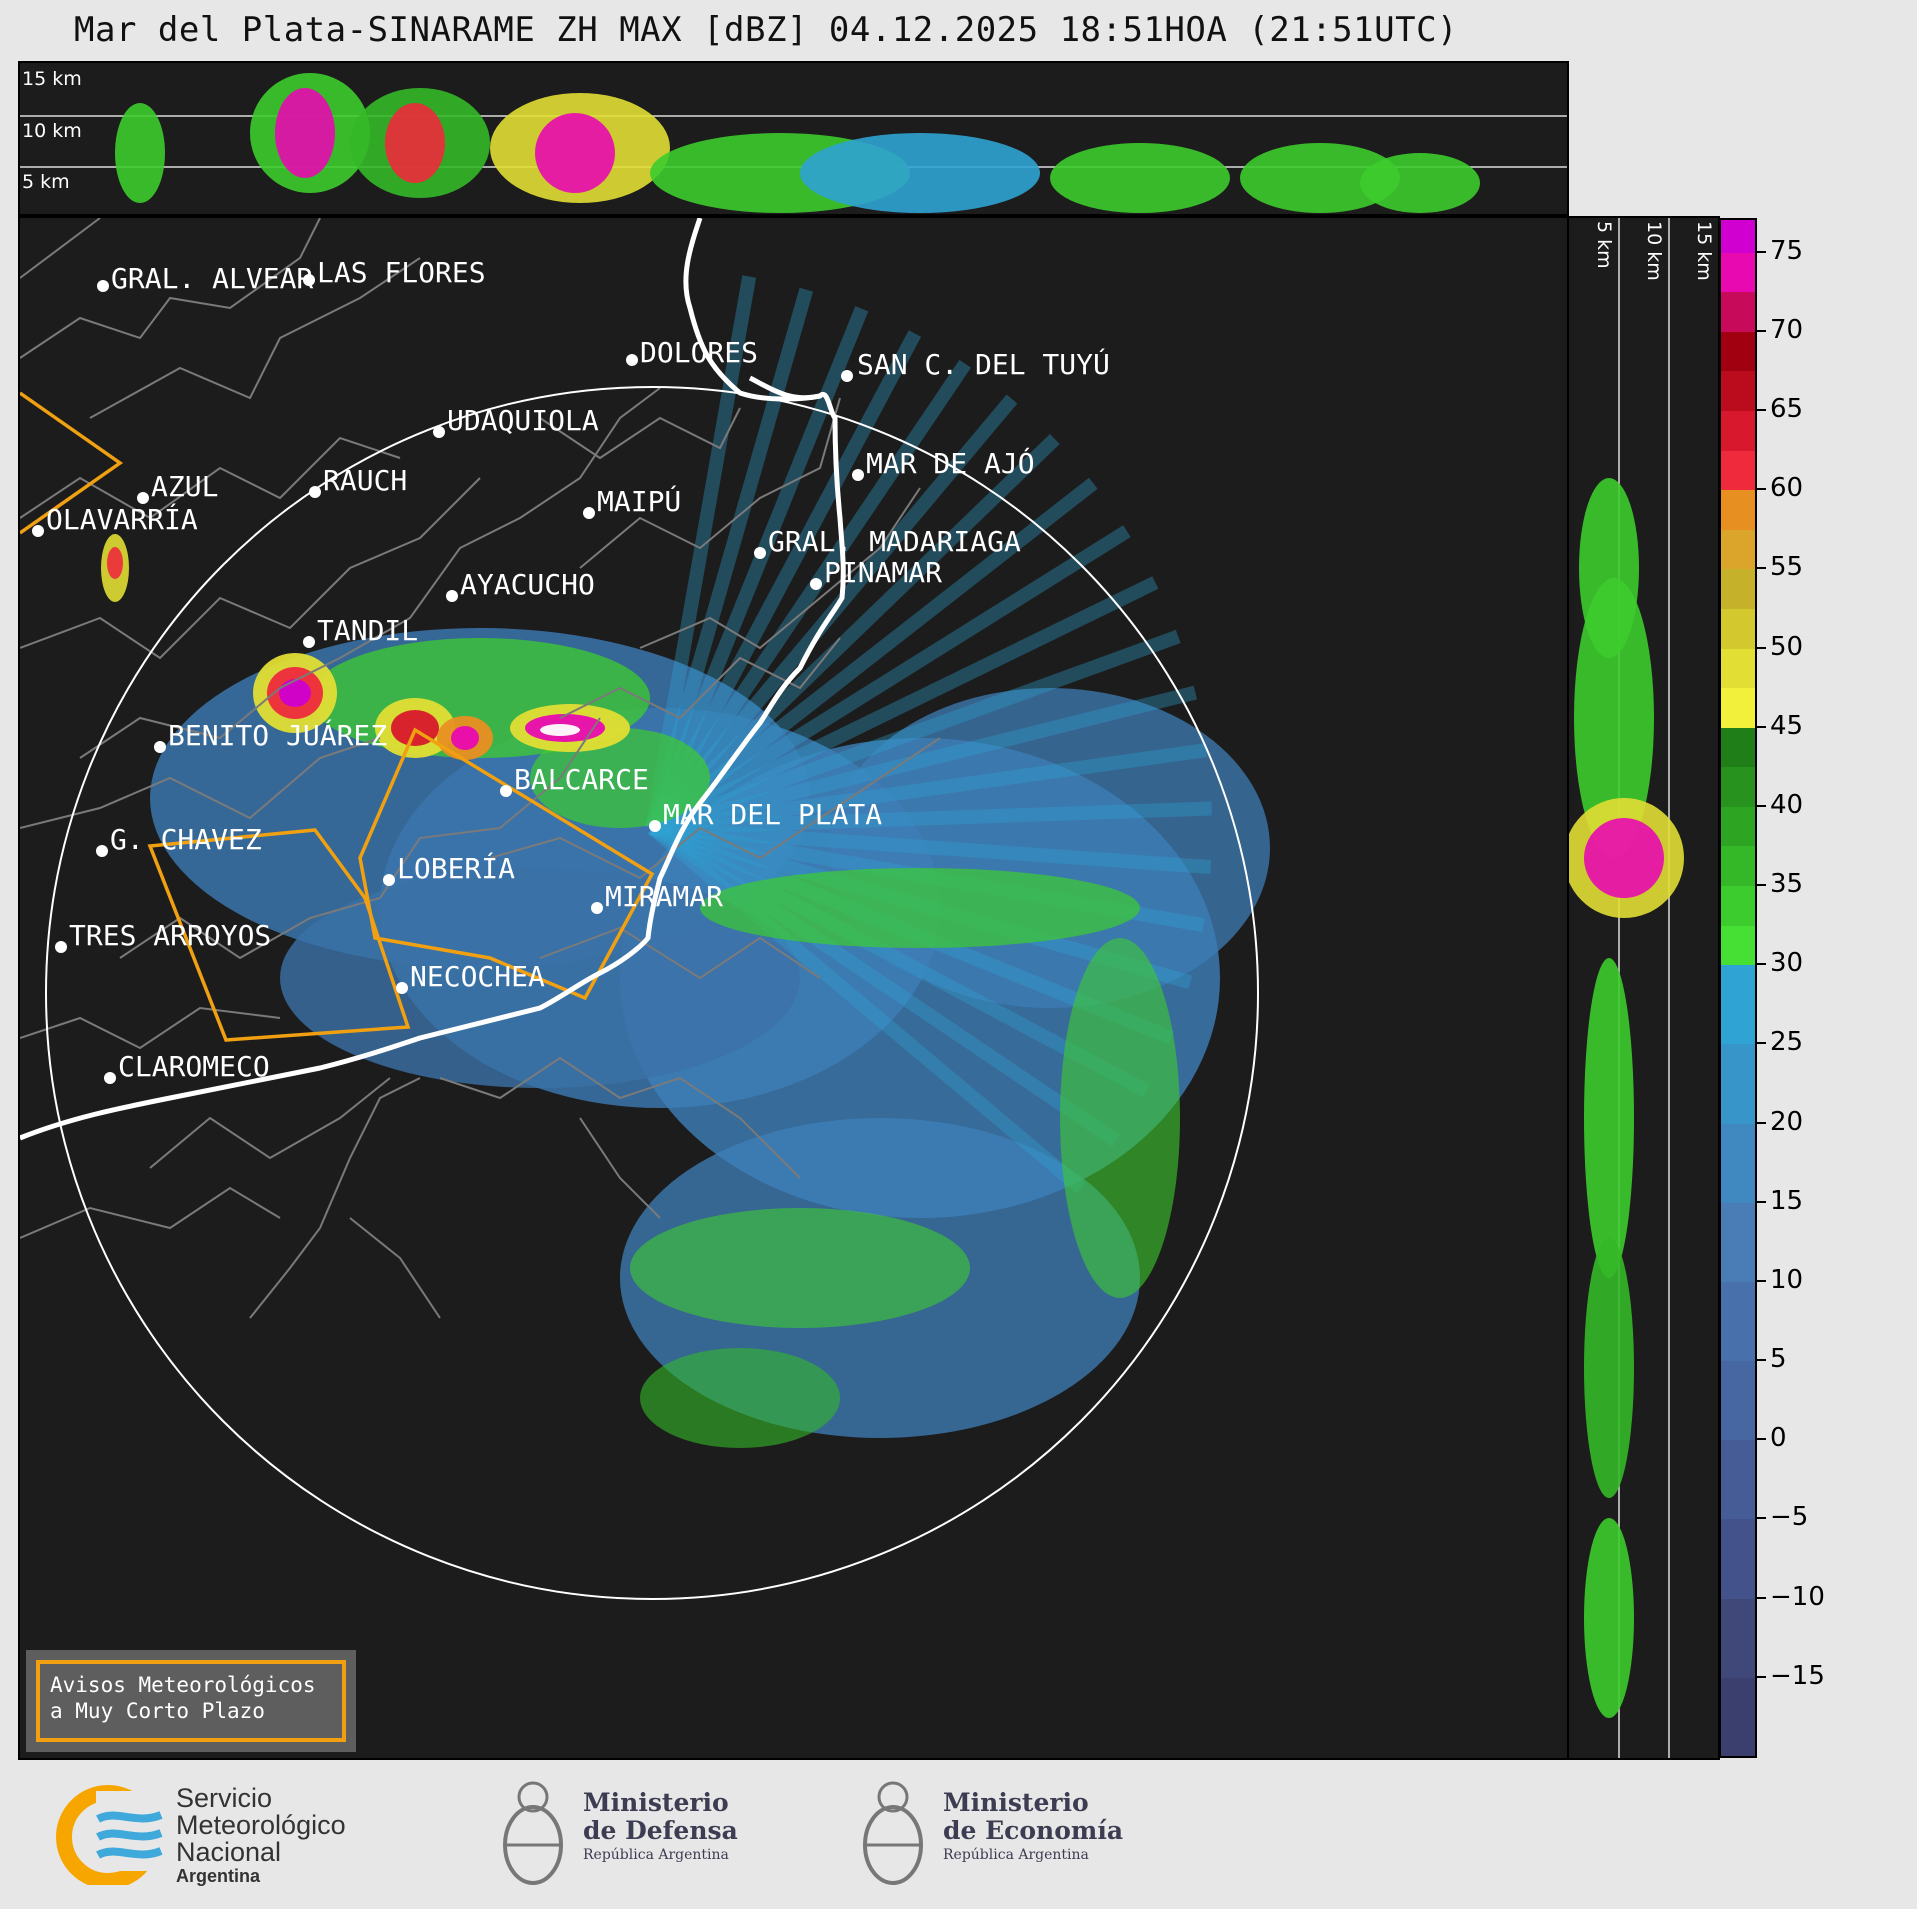  What do you see at coordinates (261, 1825) in the screenshot?
I see `smn-line-2: Meteorológico` at bounding box center [261, 1825].